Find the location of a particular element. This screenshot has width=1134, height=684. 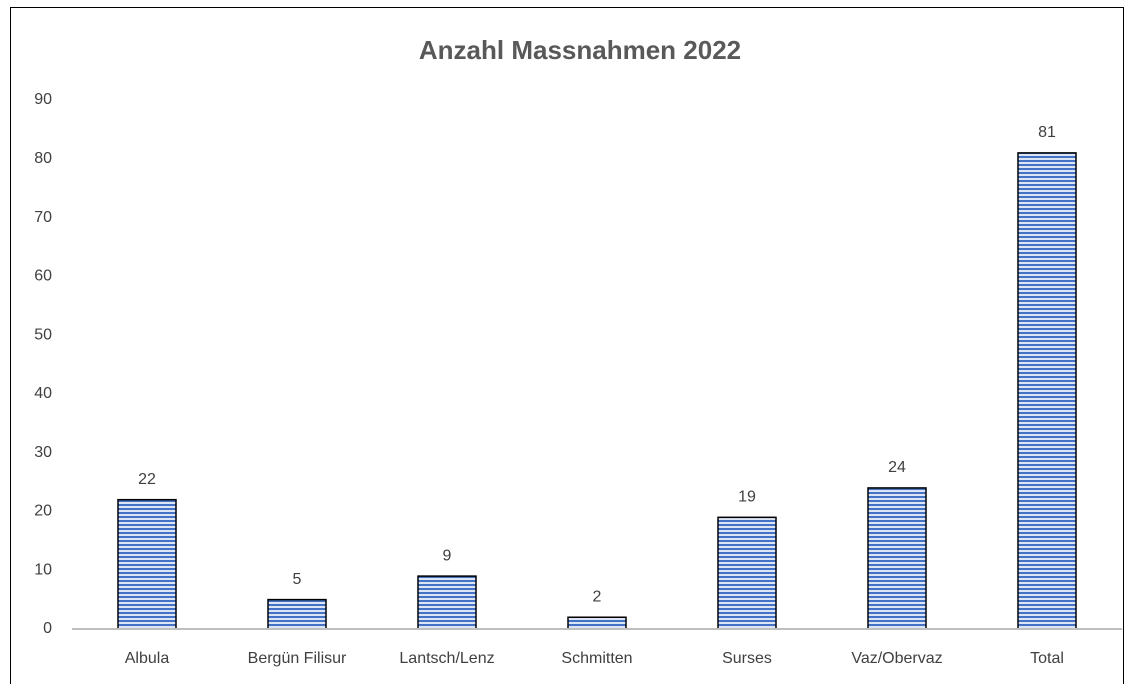

x-tick-label: Total is located at coordinates (1047, 658).